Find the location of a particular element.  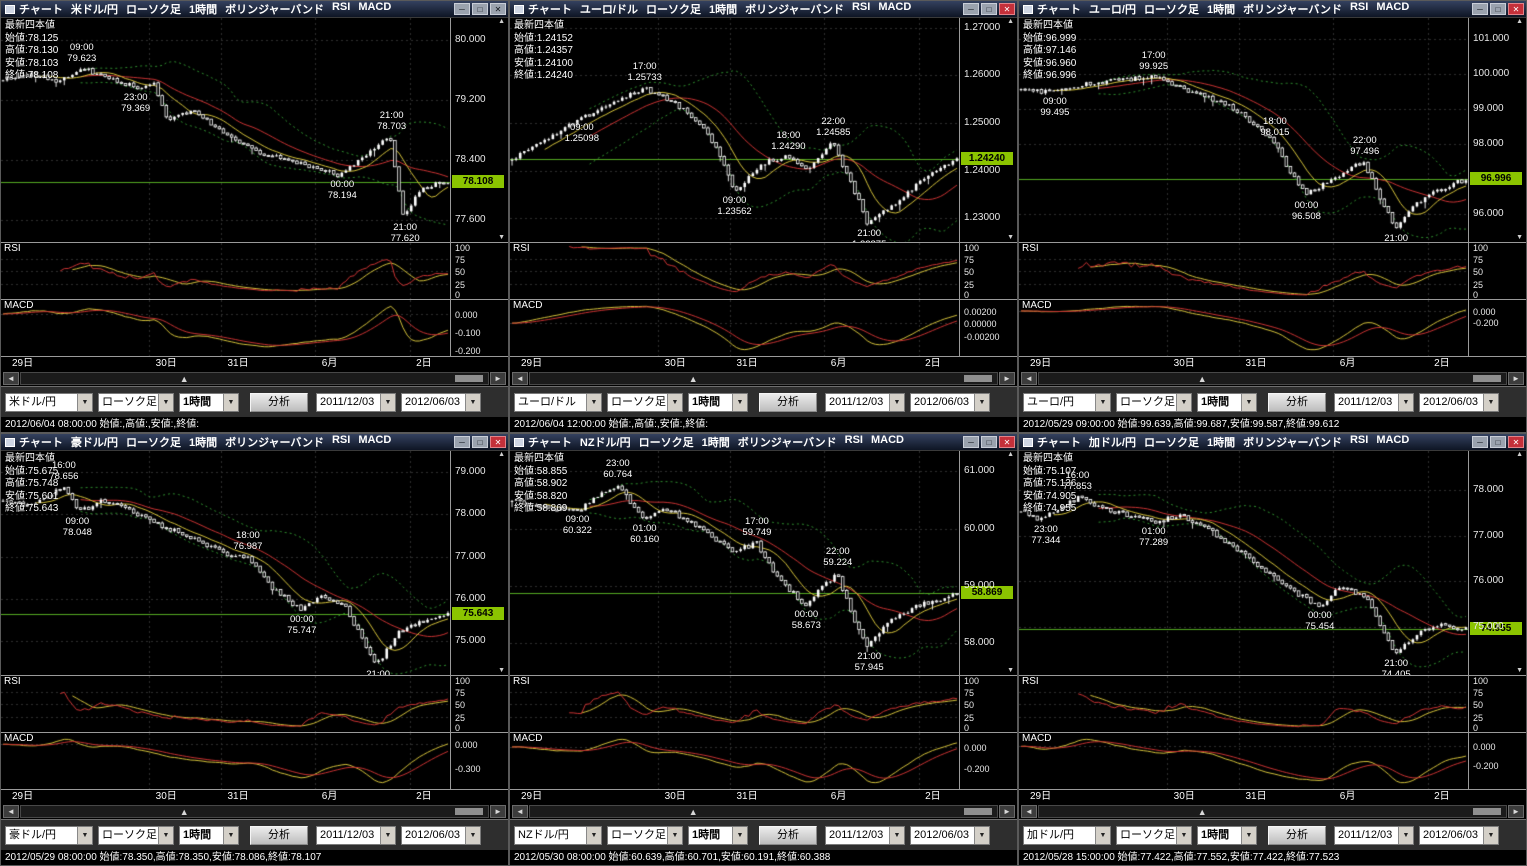

pair-select: ユーロ/円 ▼ is located at coordinates (1067, 402).